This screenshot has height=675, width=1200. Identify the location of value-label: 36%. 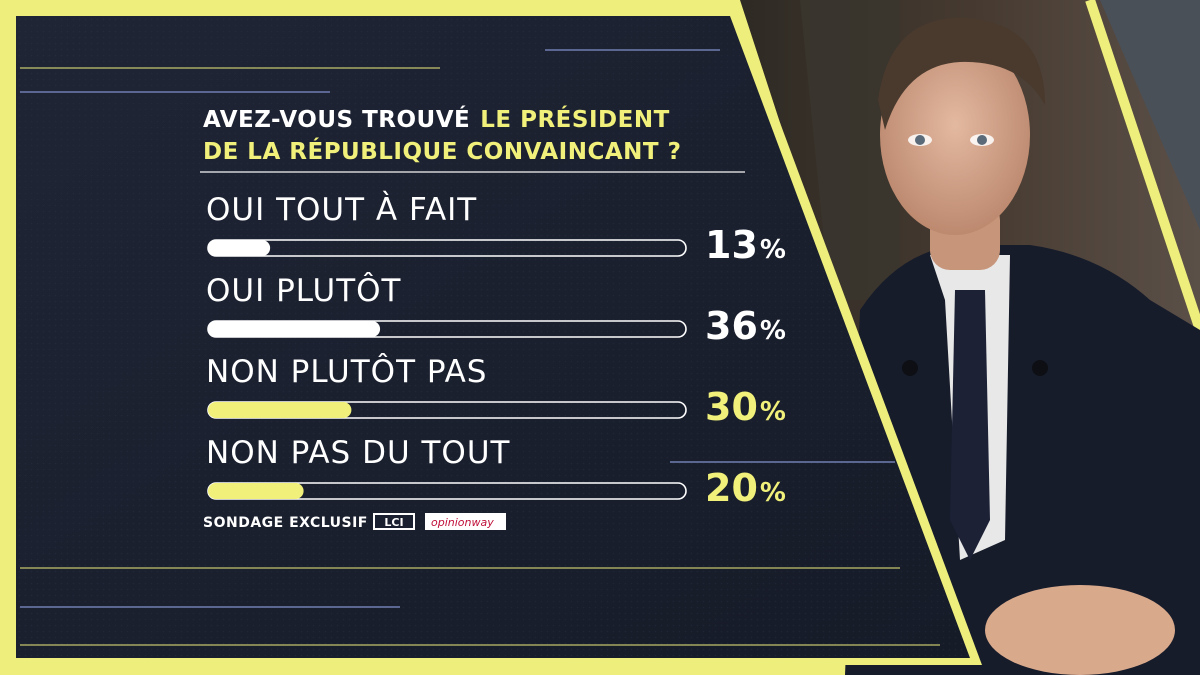
(745, 326).